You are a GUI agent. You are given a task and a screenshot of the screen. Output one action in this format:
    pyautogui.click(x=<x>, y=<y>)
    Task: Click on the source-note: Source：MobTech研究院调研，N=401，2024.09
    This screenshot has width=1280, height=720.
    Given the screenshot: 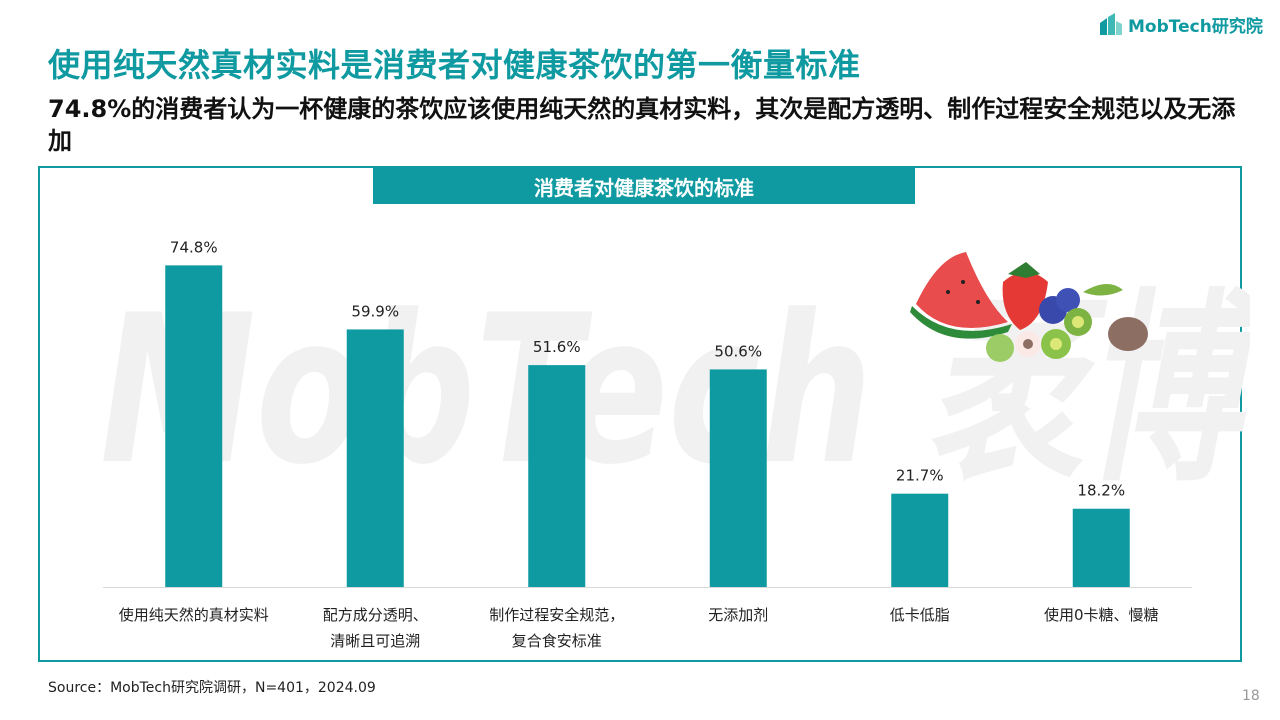 What is the action you would take?
    pyautogui.click(x=212, y=688)
    